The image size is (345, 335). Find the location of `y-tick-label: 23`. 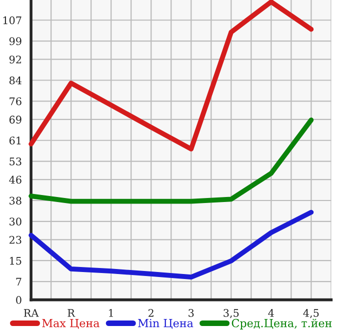

y-tick-label: 23 is located at coordinates (15, 240).